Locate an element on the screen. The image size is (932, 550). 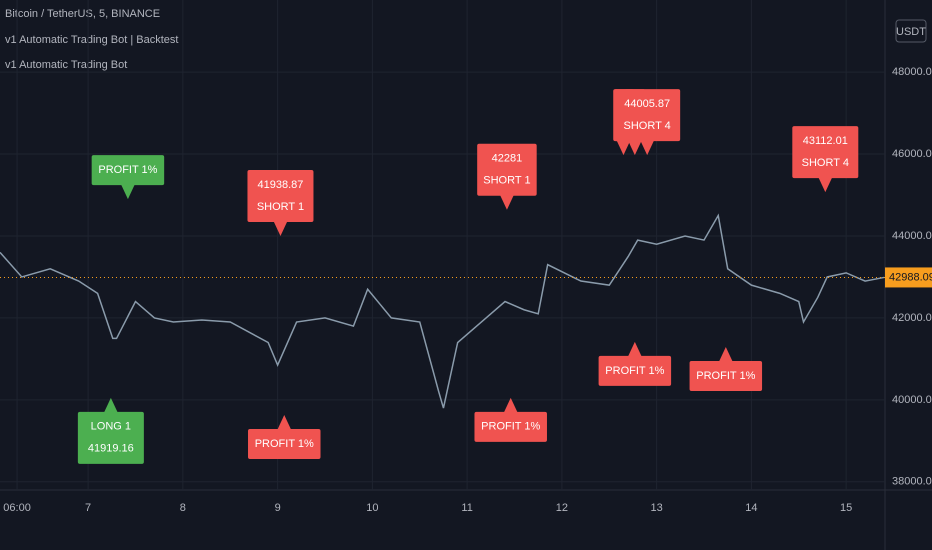
x-tick-label: 9 is located at coordinates (278, 508).